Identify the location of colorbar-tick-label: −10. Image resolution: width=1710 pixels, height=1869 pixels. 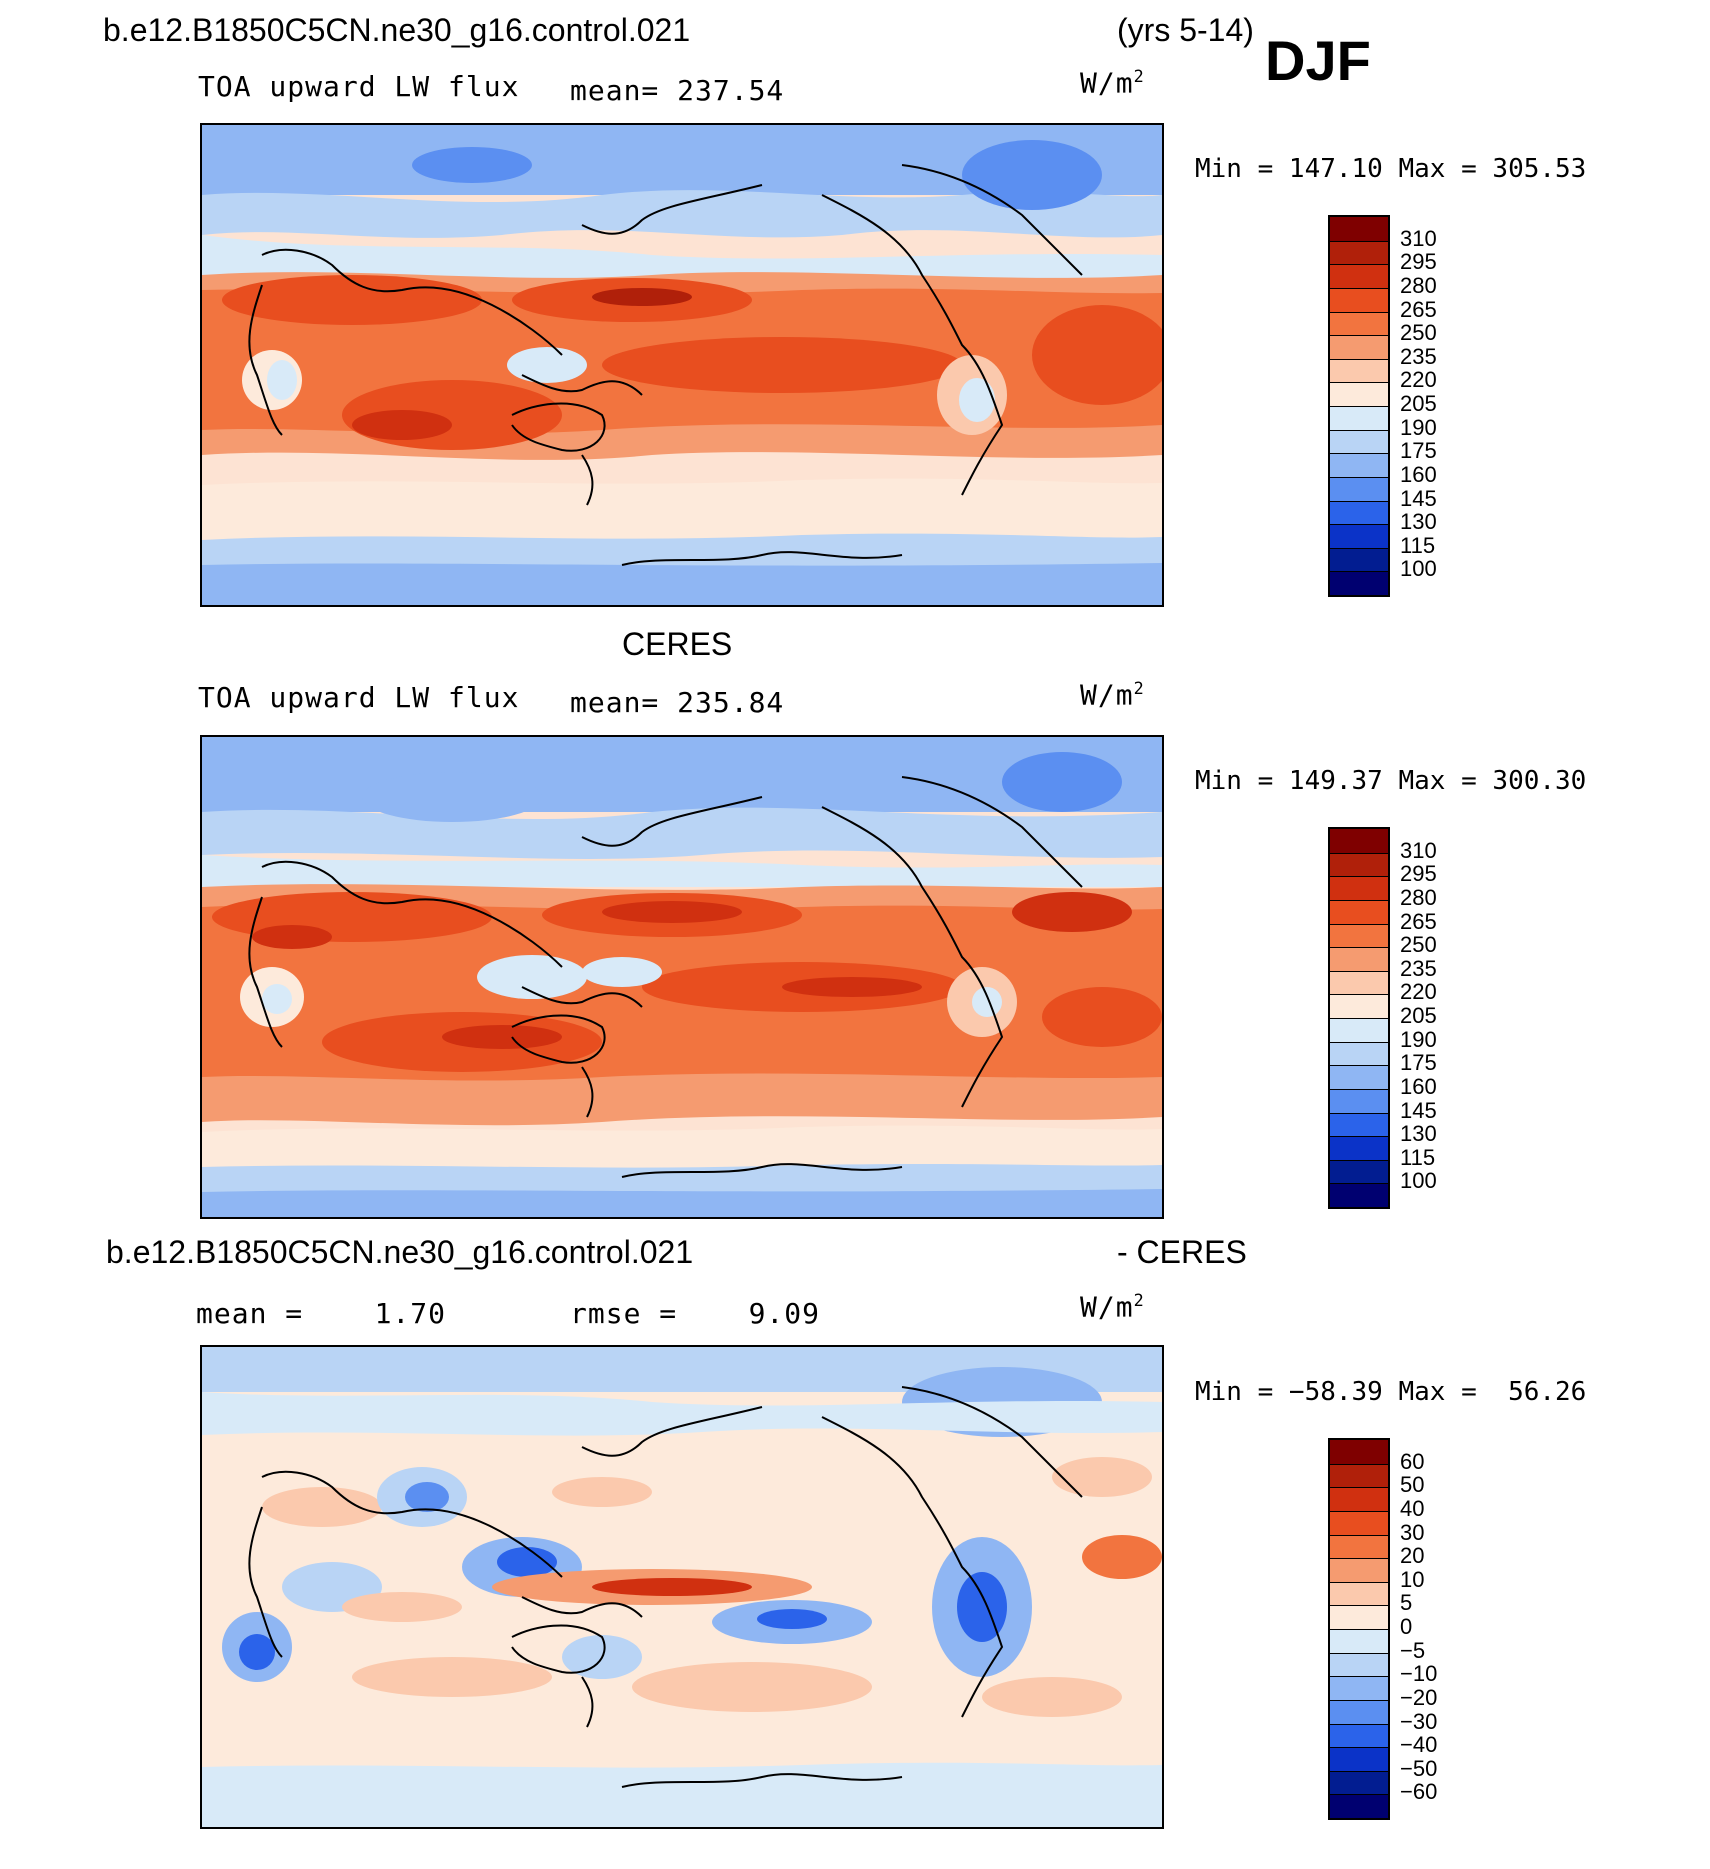
(1419, 1674).